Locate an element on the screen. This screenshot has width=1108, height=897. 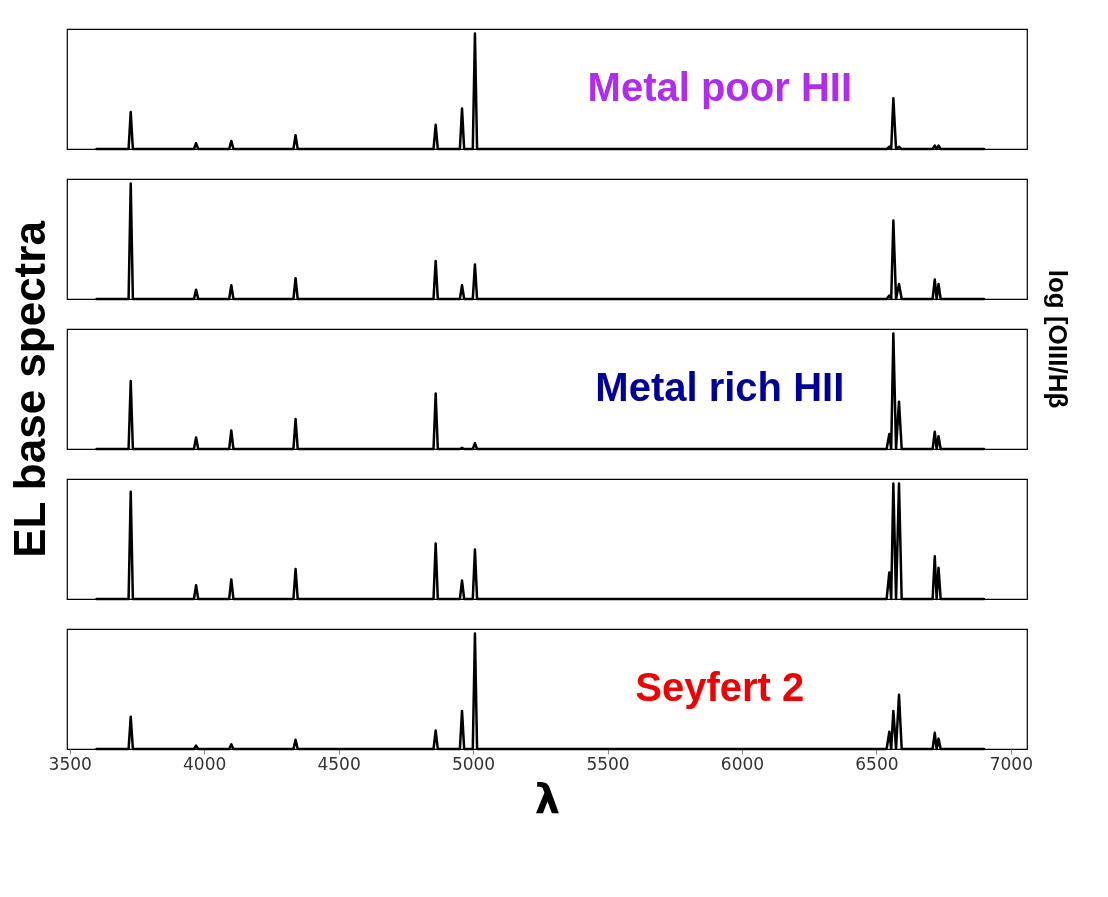
x-tick-label: 4000 is located at coordinates (205, 763).